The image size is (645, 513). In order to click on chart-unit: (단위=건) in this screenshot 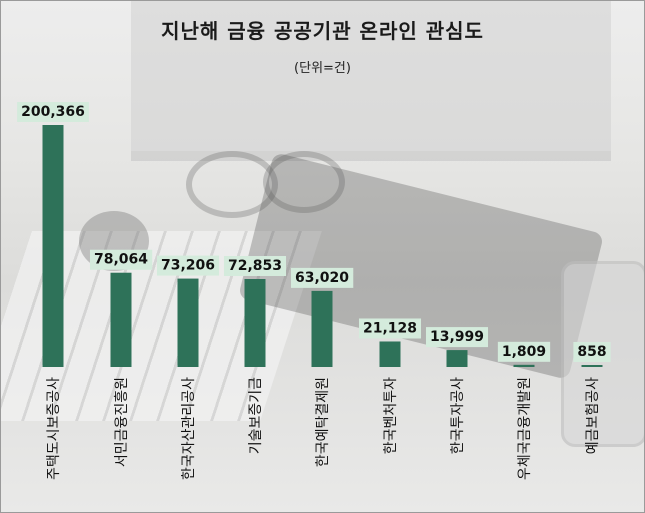, I will do `click(322, 68)`.